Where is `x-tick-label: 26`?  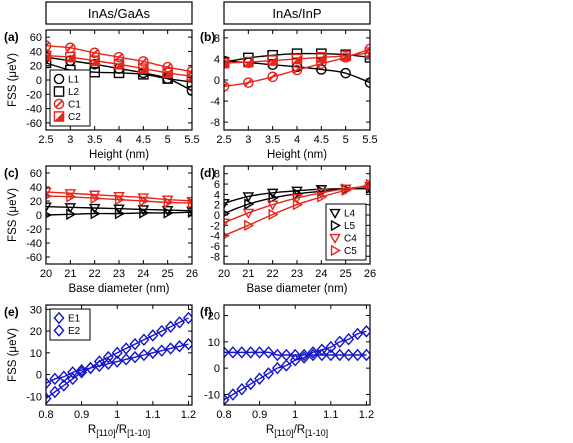
x-tick-label: 26 is located at coordinates (370, 274).